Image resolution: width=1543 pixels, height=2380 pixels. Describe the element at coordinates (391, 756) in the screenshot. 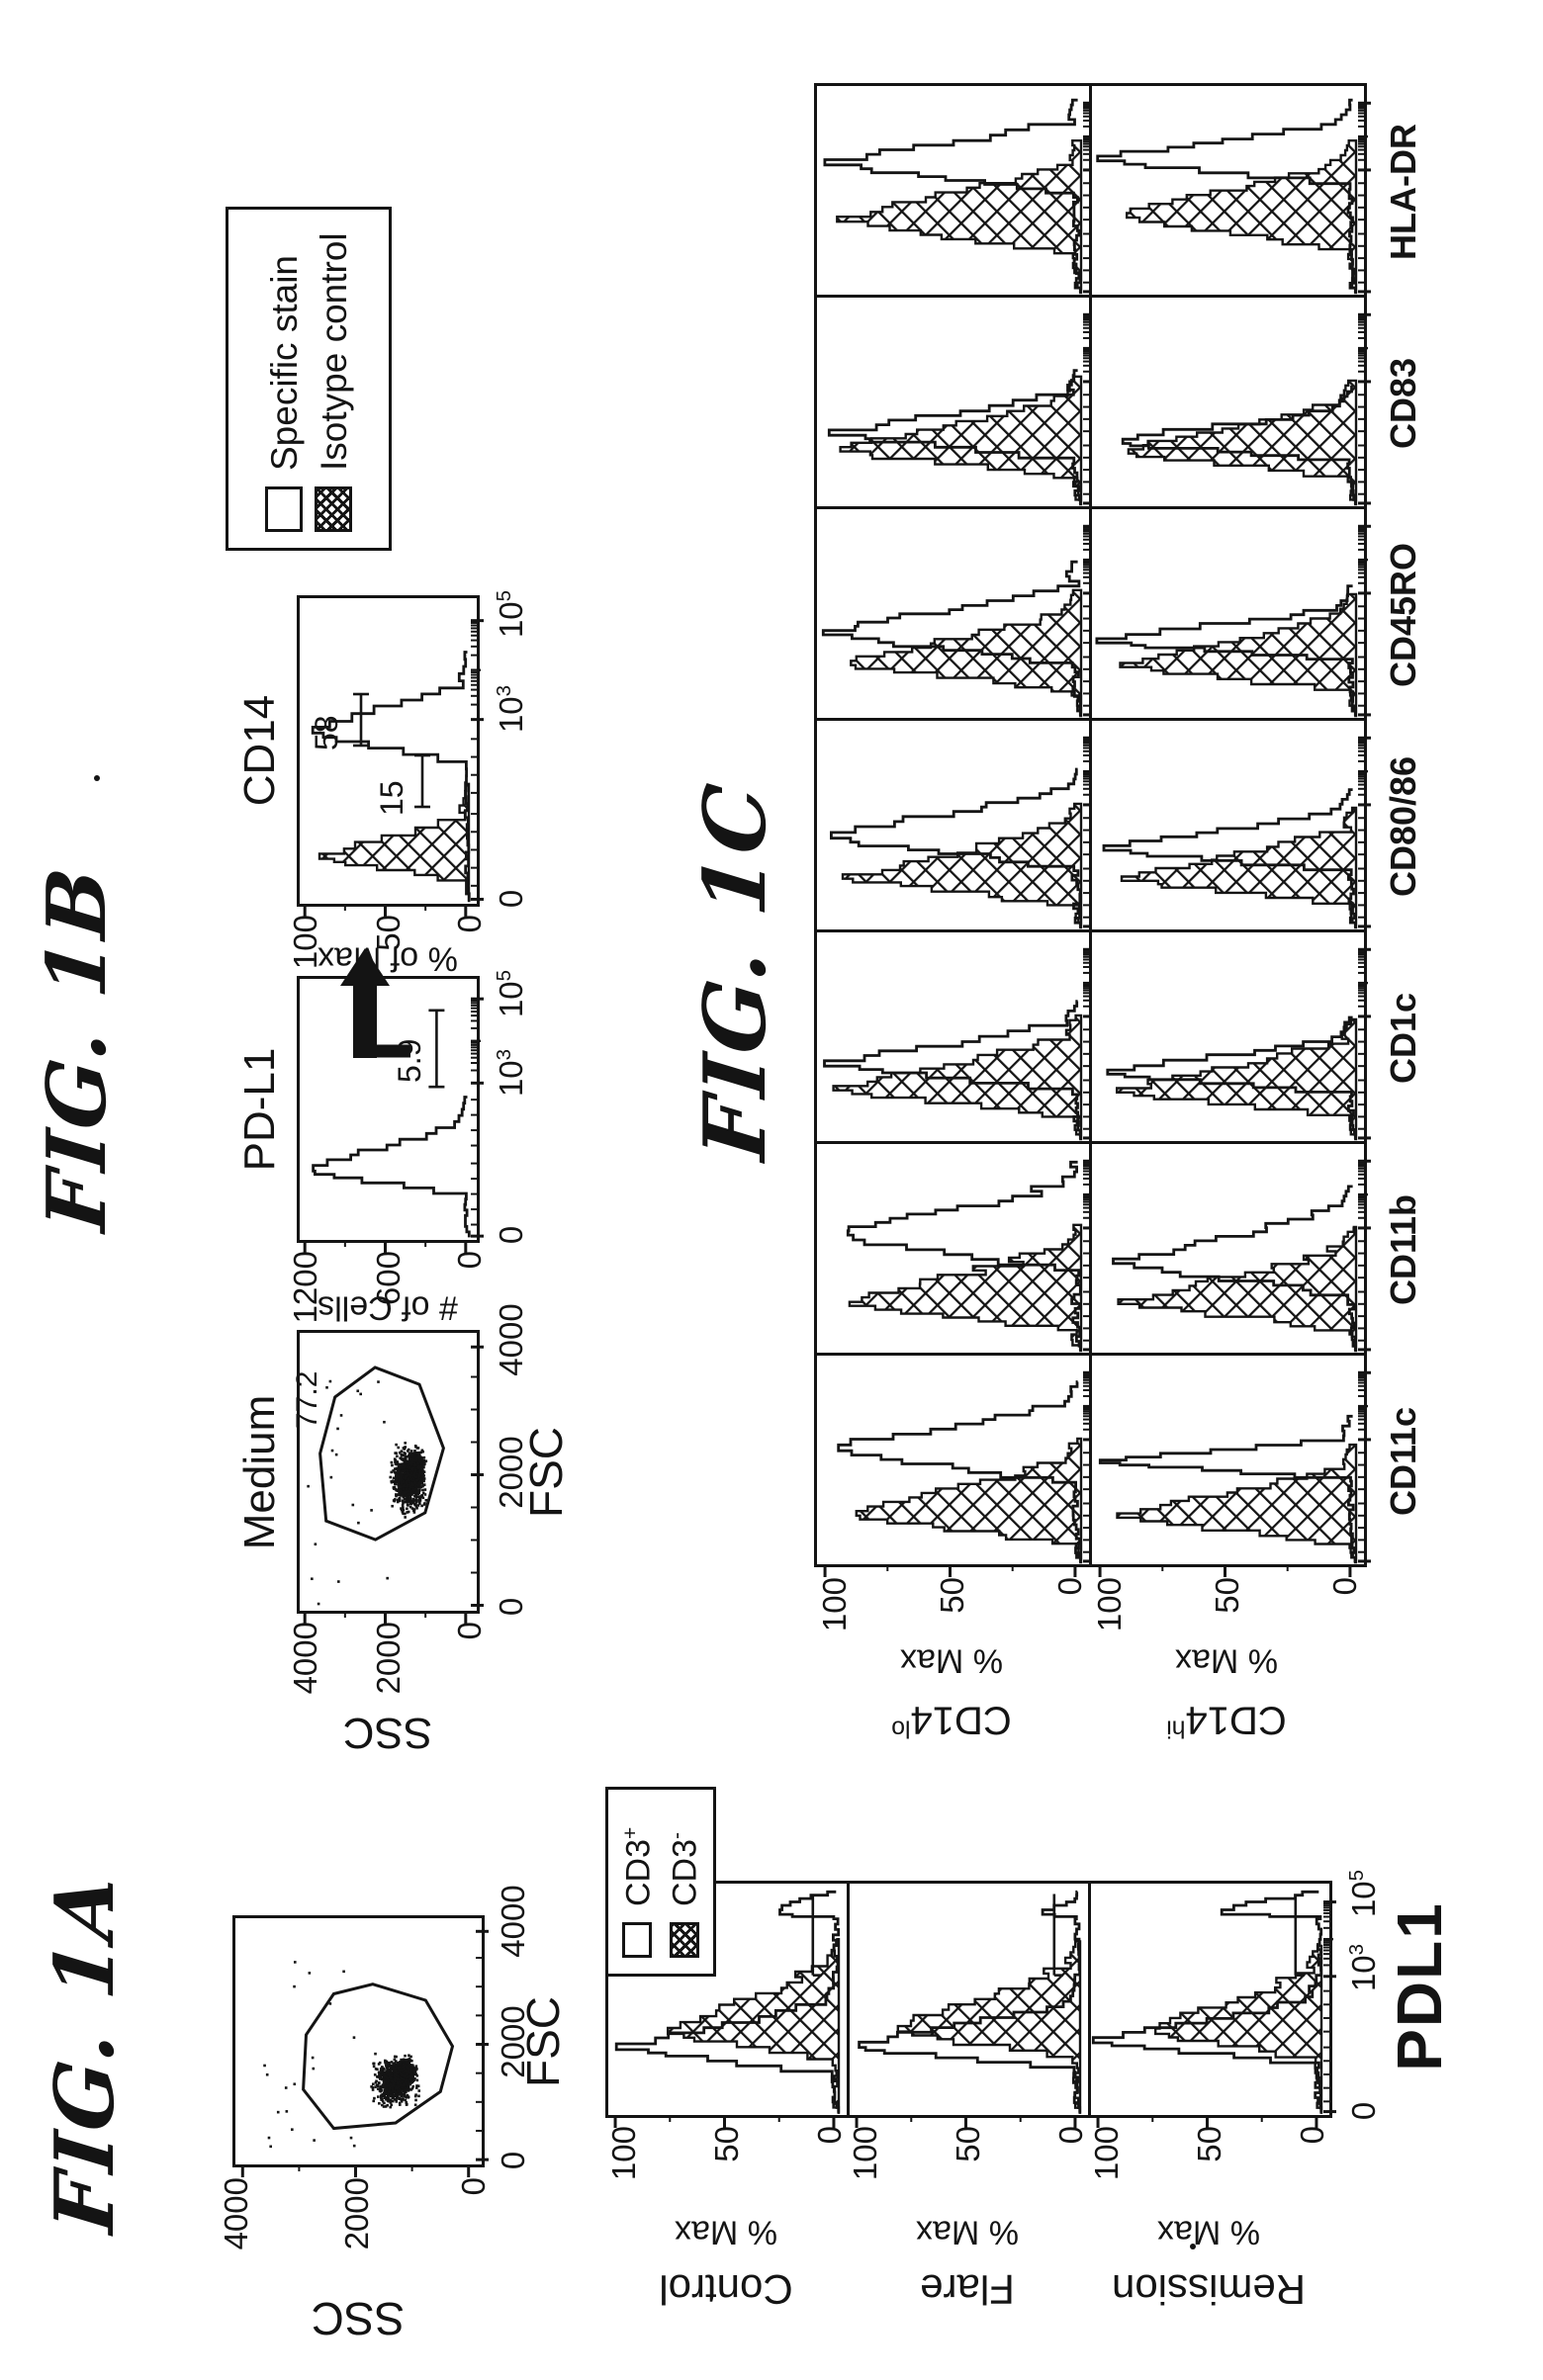

I see `fig1b-cd14-histogram-plot` at that location.